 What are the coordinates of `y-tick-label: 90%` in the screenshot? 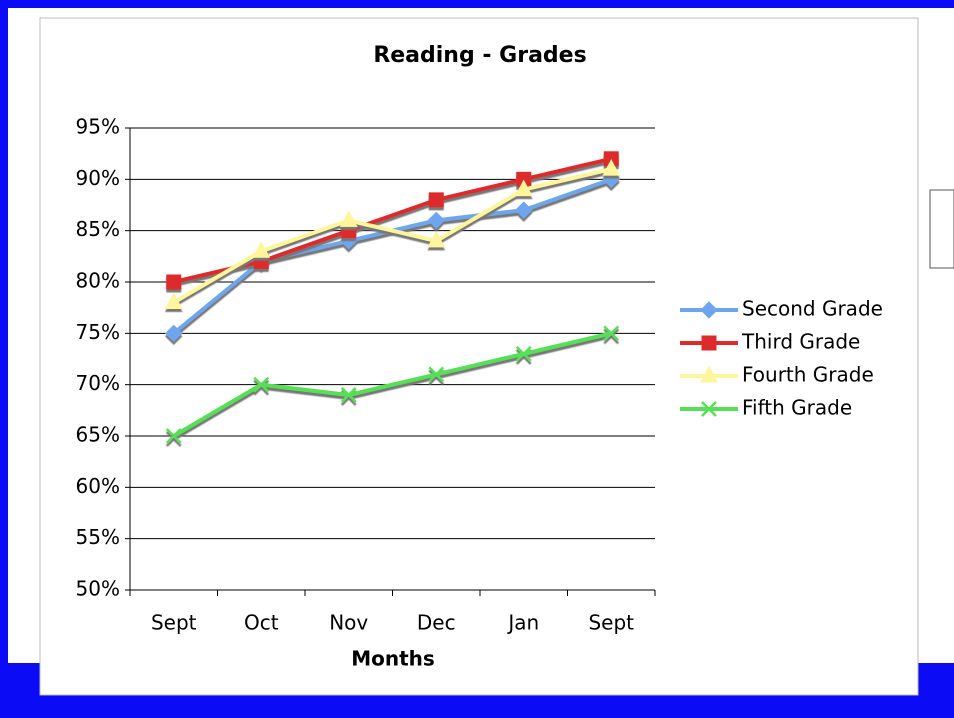 It's located at (98, 178).